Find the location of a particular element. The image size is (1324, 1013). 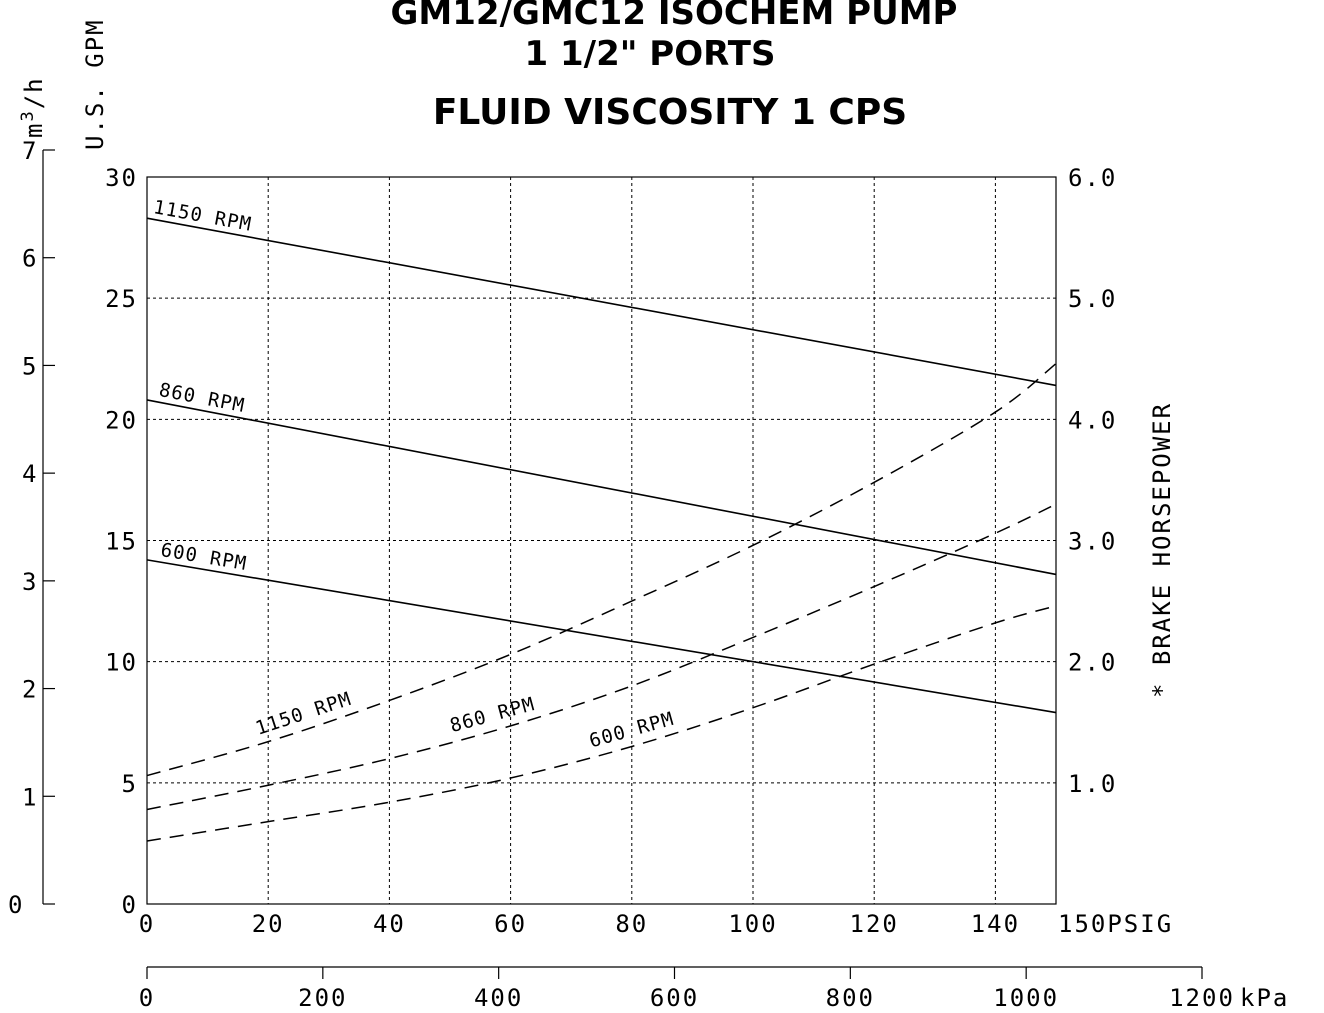

chart-title-line-2: 1 1/2" PORTS is located at coordinates (650, 54).